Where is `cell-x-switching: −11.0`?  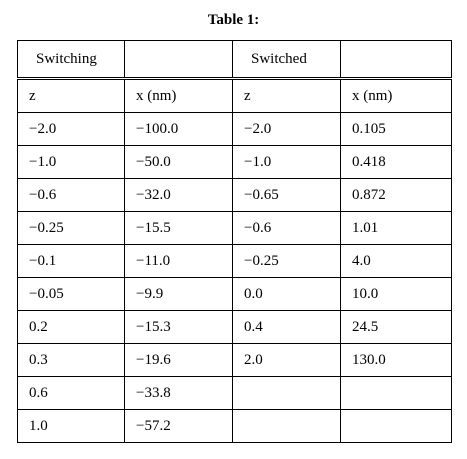
cell-x-switching: −11.0 is located at coordinates (178, 261).